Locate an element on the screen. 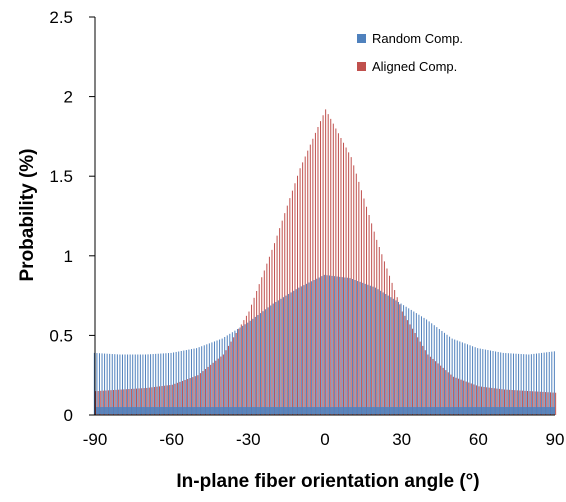  baseline-strip is located at coordinates (325, 410).